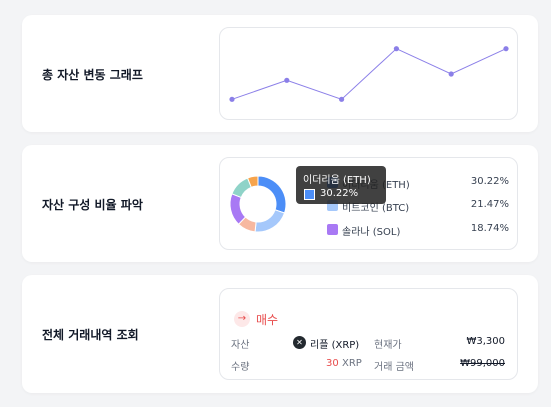 The image size is (551, 407). What do you see at coordinates (489, 204) in the screenshot?
I see `legend-pct-btc: 21.47%` at bounding box center [489, 204].